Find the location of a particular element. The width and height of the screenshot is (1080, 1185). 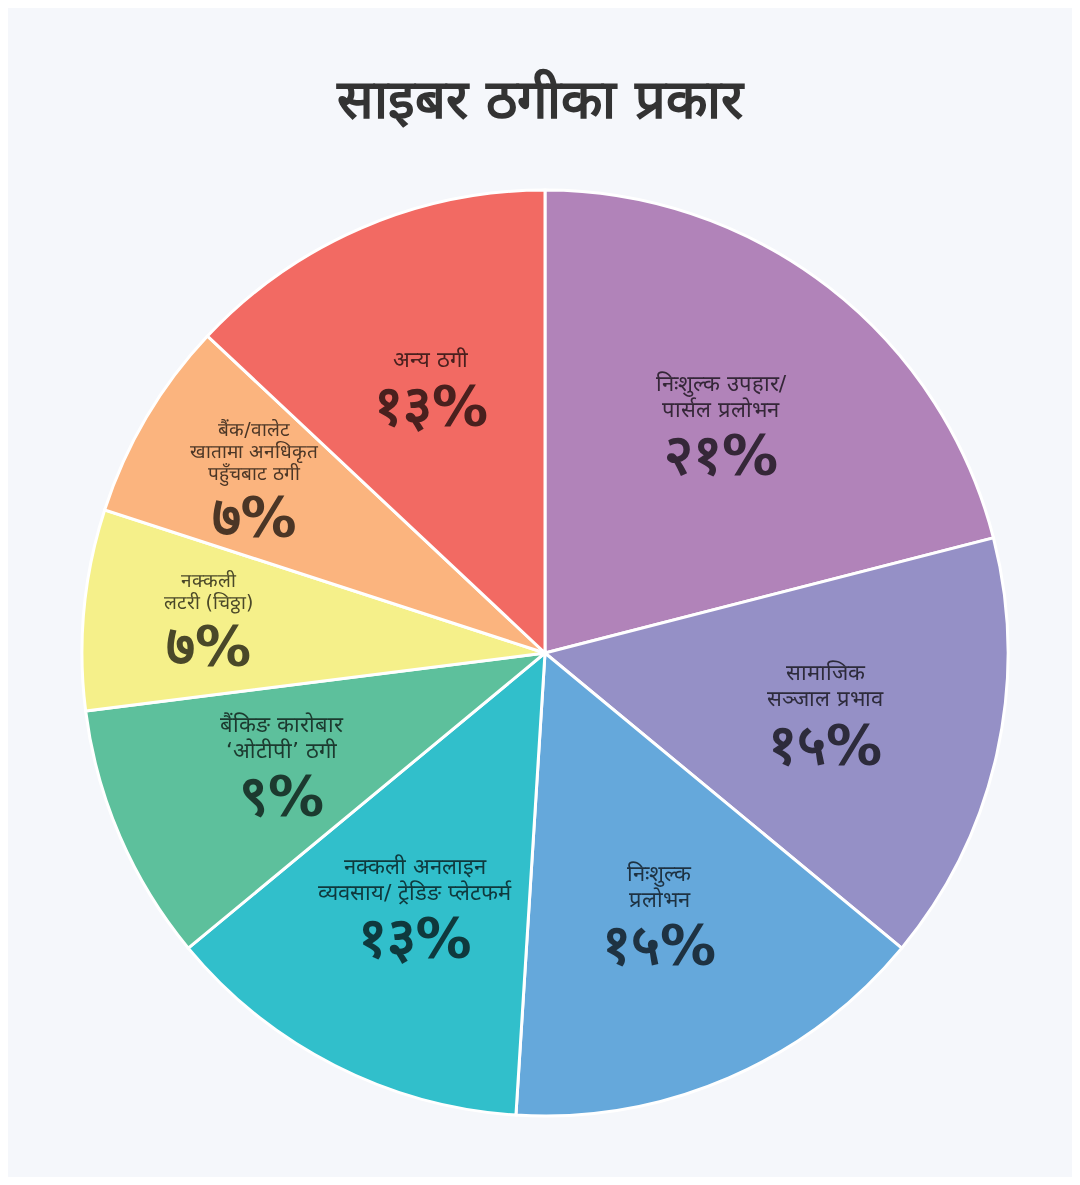

slice-label: निःशुल्क प्रलोभन is located at coordinates (660, 887).